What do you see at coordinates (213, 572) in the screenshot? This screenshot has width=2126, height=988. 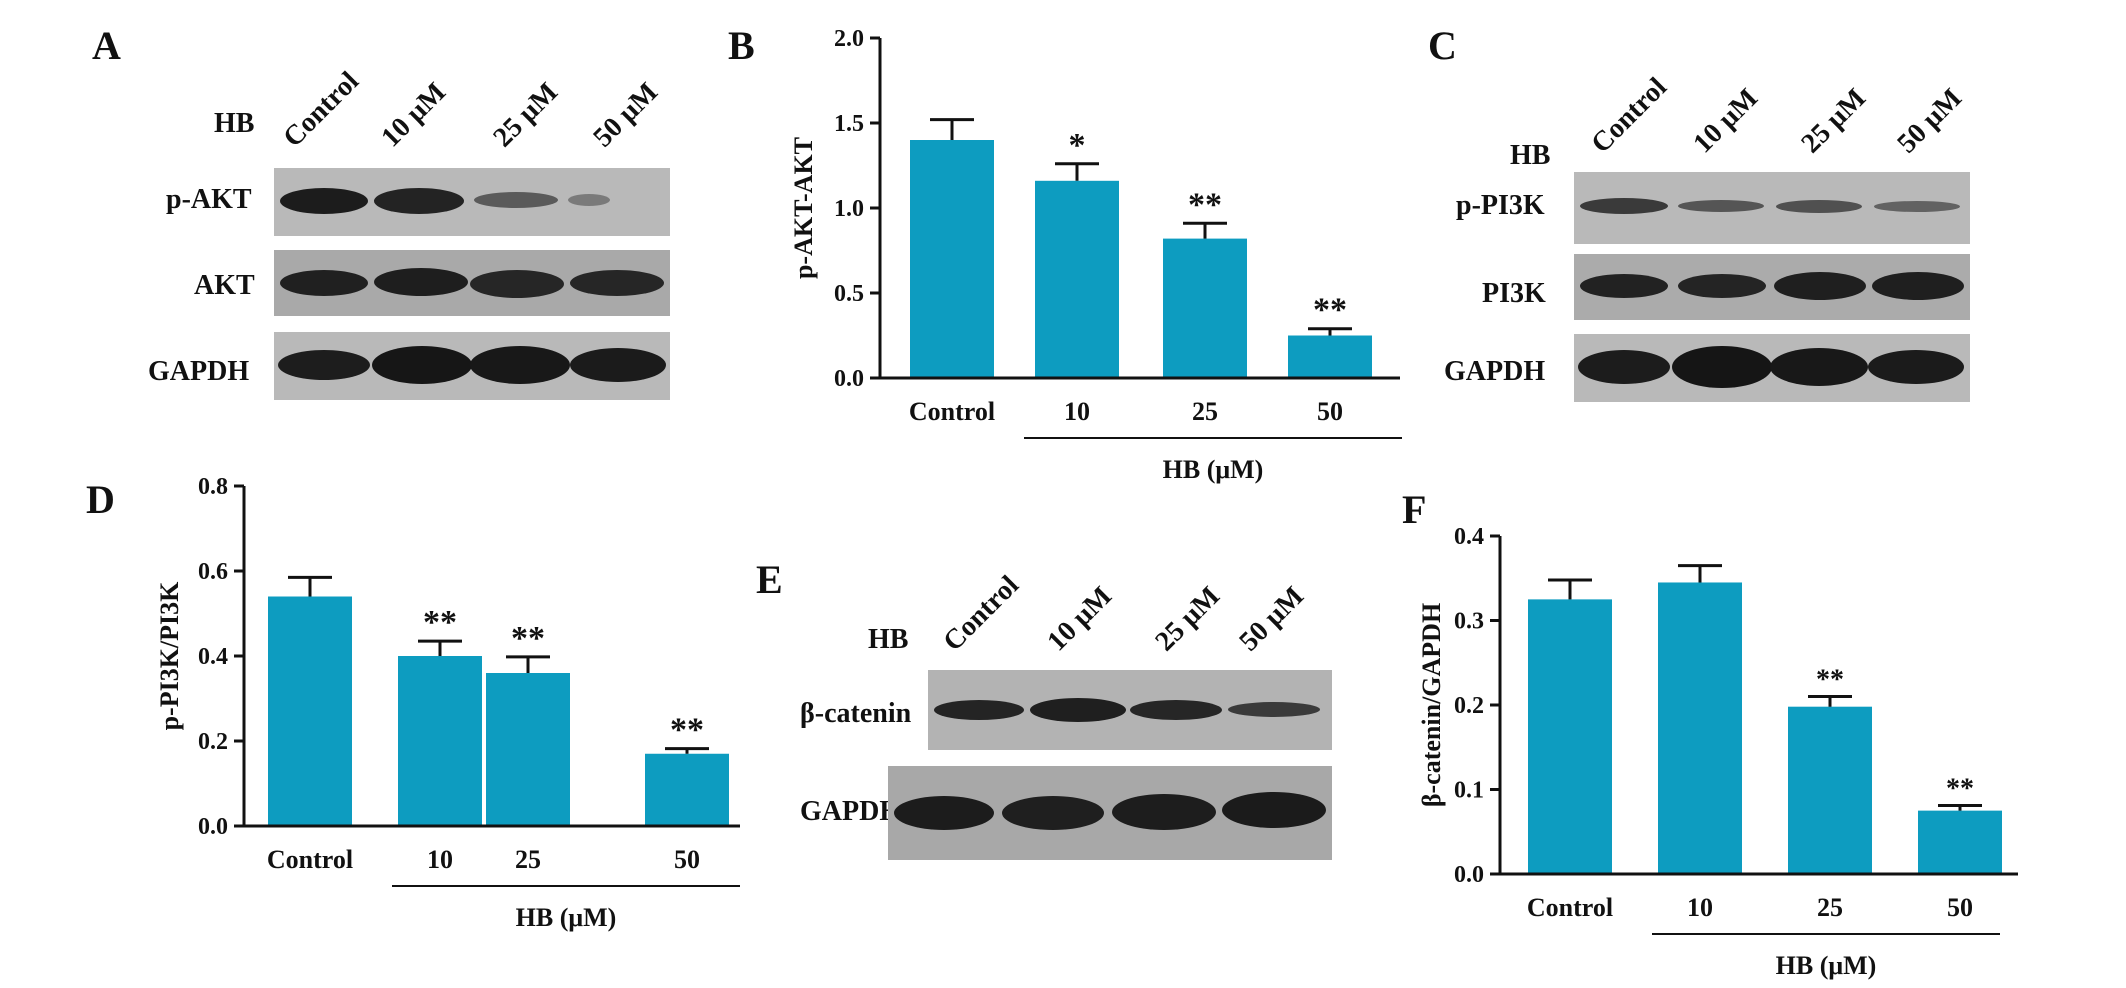 I see `y-tick-label: 0.6` at bounding box center [213, 572].